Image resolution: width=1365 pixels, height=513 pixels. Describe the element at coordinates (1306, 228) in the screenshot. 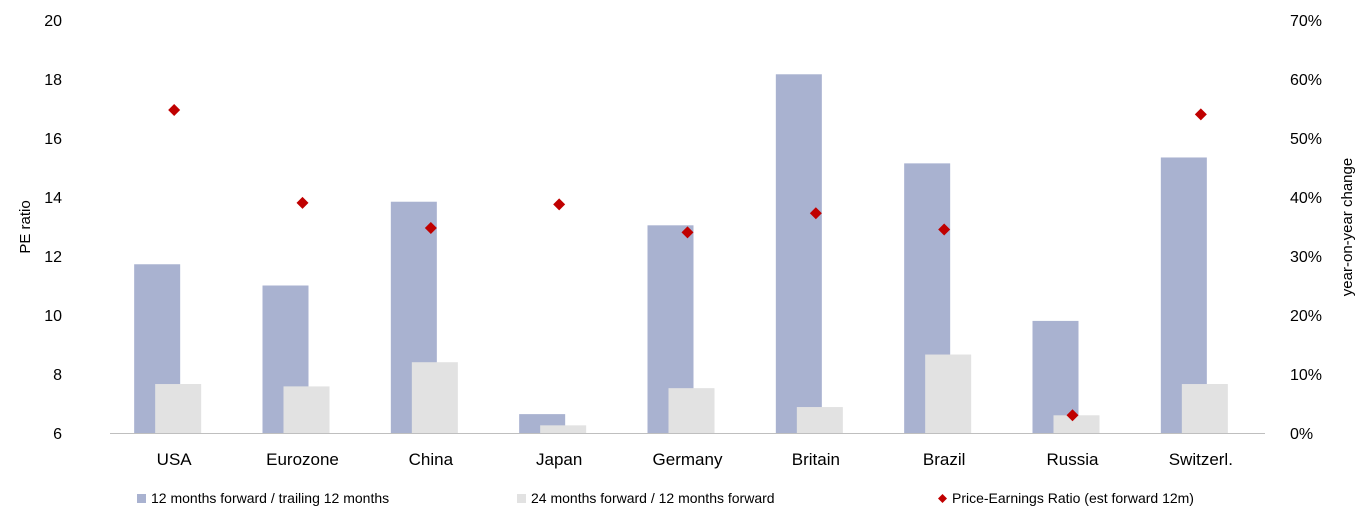

I see `right-axis-tick-labels: 70% 60% 50% 40% 30% 20% 10% 0%` at that location.